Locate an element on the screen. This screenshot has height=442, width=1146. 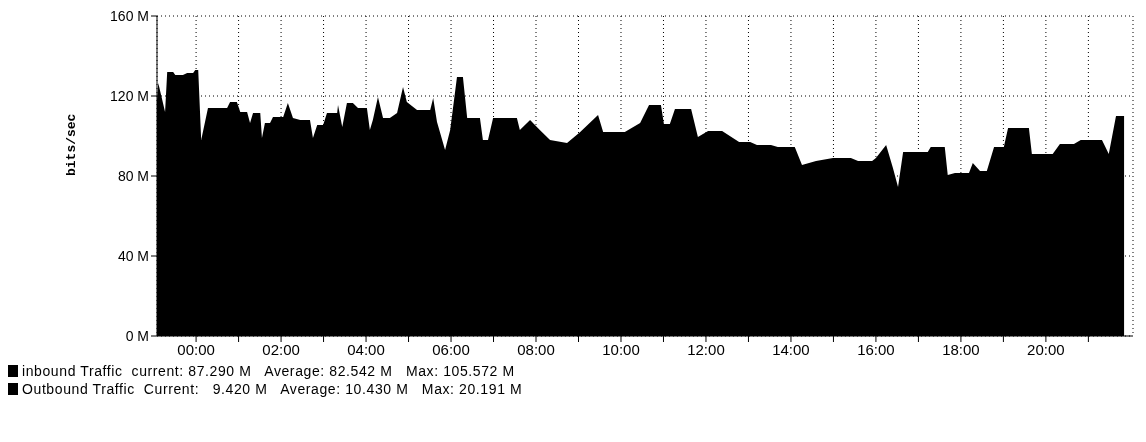
legend-label: Outbound Traffic is located at coordinates (78, 389).